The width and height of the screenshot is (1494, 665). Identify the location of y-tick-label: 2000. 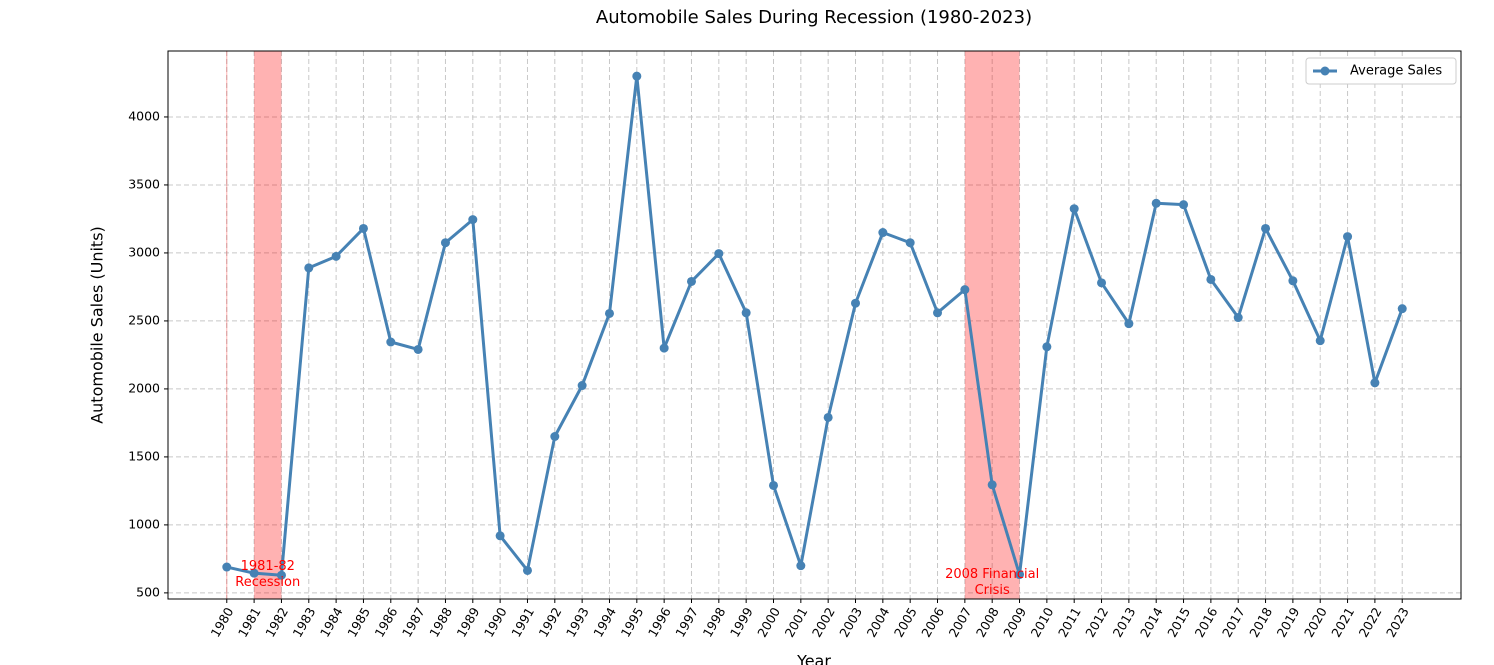
(144, 387).